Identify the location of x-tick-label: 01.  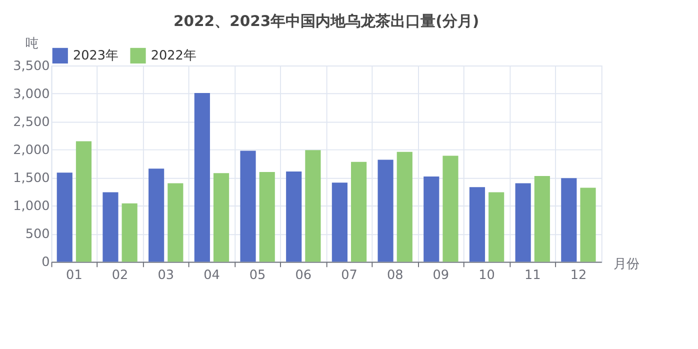
(74, 275).